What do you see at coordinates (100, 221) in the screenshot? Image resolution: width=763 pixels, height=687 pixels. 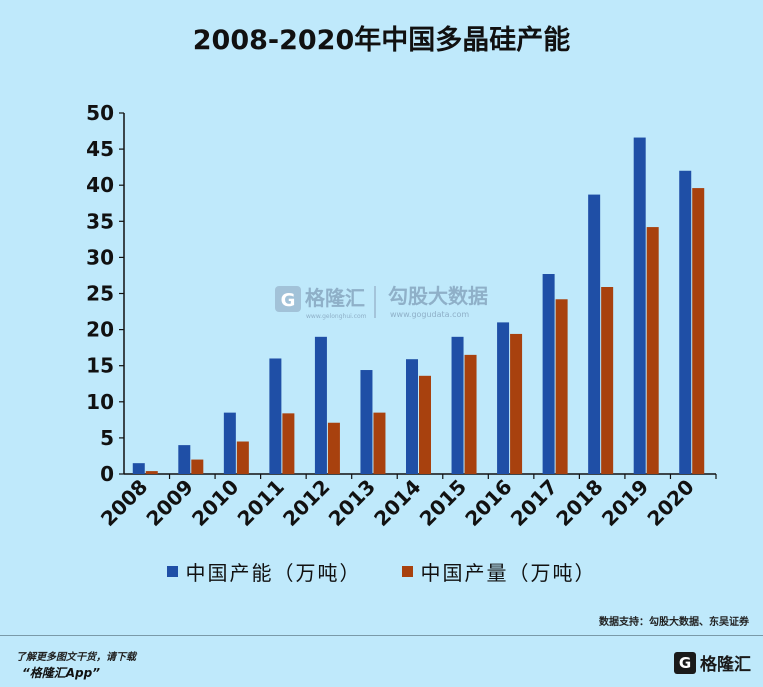 I see `y-tick-label: 35` at bounding box center [100, 221].